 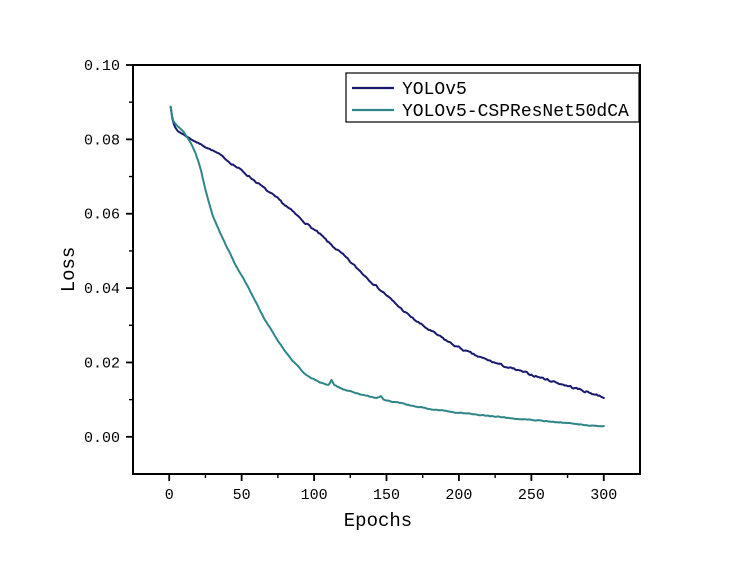 I want to click on legend: YOLOv5 YOLOv5-CSPResNet50dCA, so click(x=492, y=97).